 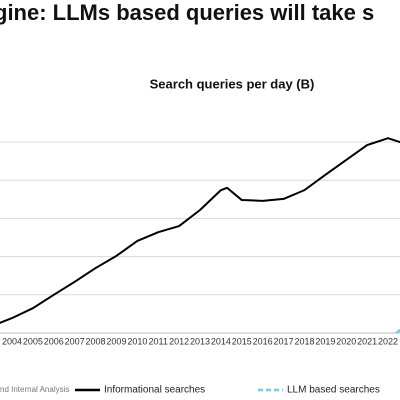 I want to click on x-tick-label: 2017, so click(x=284, y=341).